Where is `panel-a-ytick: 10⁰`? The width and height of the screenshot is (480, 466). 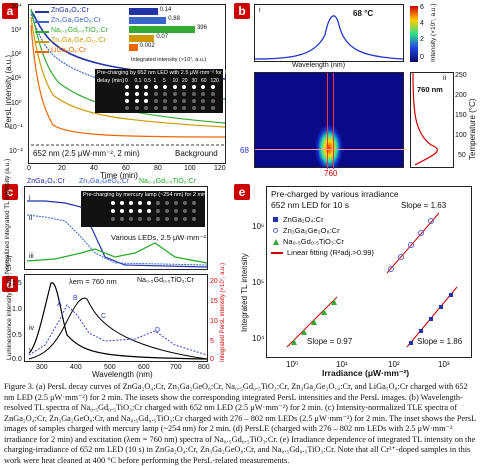 panel-a-ytick: 10⁰ is located at coordinates (16, 103).